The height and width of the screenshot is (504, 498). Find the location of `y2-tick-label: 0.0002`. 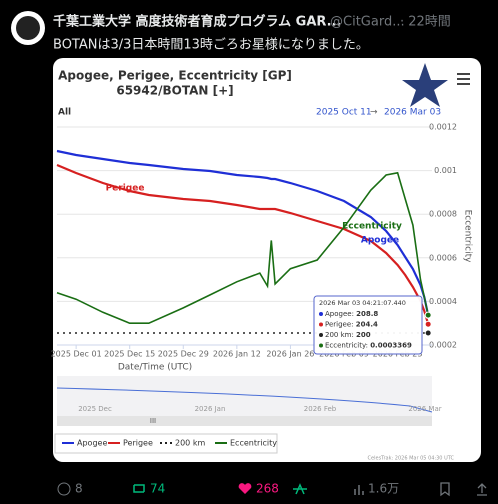

y2-tick-label: 0.0002 is located at coordinates (443, 345).